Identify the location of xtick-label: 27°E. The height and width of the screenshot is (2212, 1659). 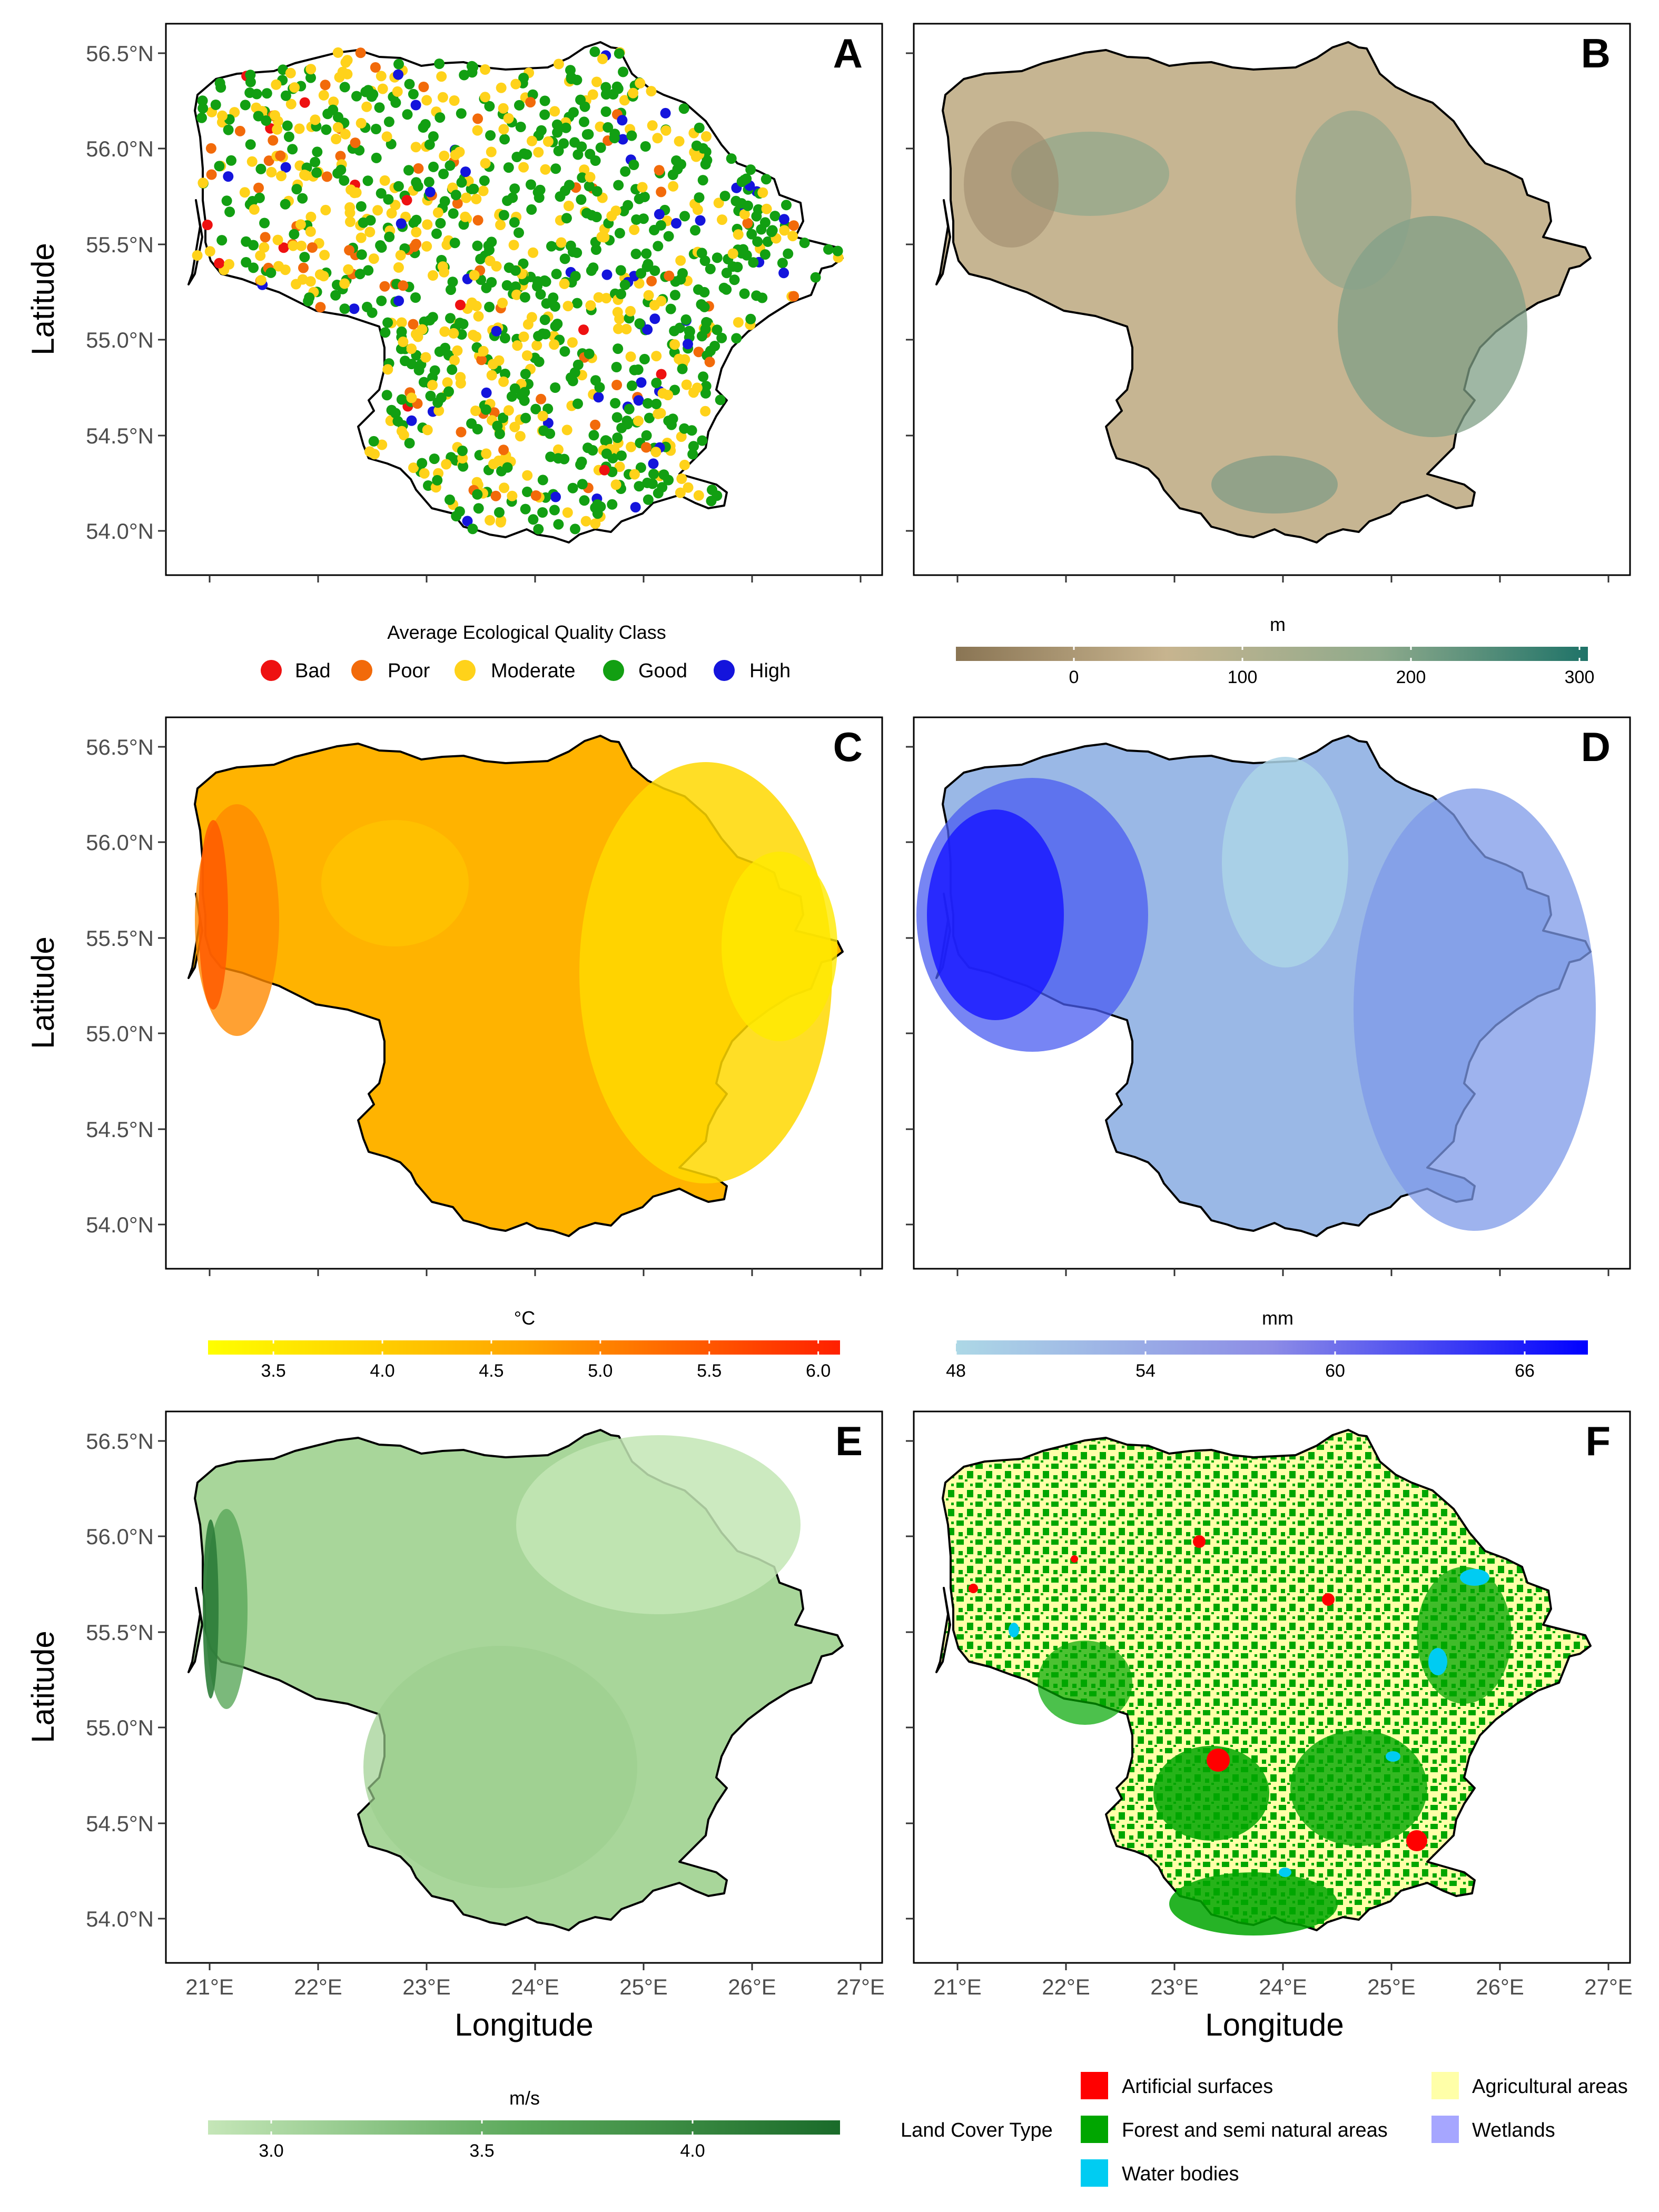
(860, 1986).